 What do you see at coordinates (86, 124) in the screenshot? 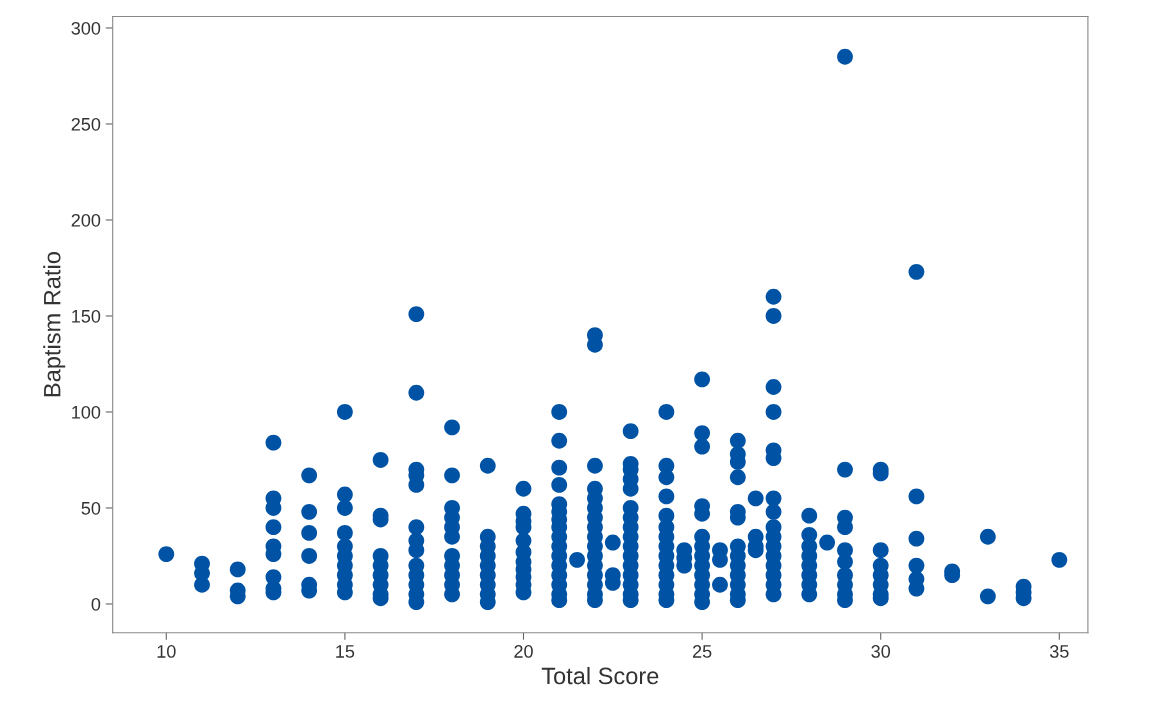
I see `y-tick-label: 250` at bounding box center [86, 124].